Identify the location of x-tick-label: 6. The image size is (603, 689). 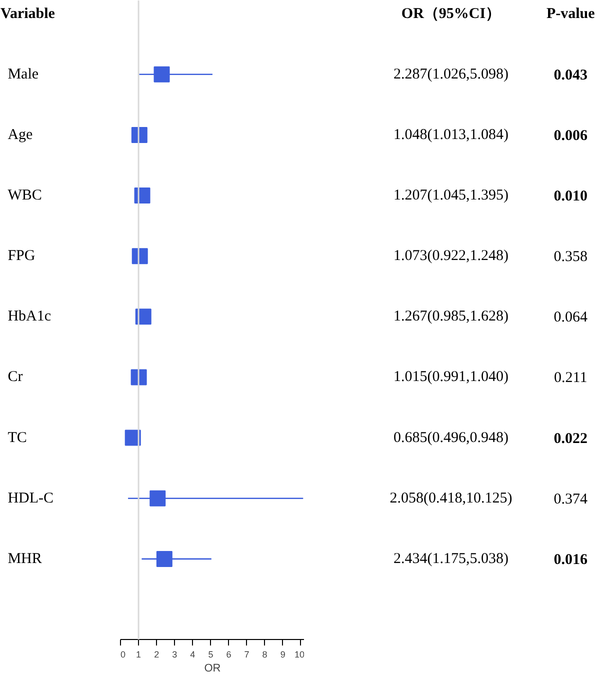
(229, 655).